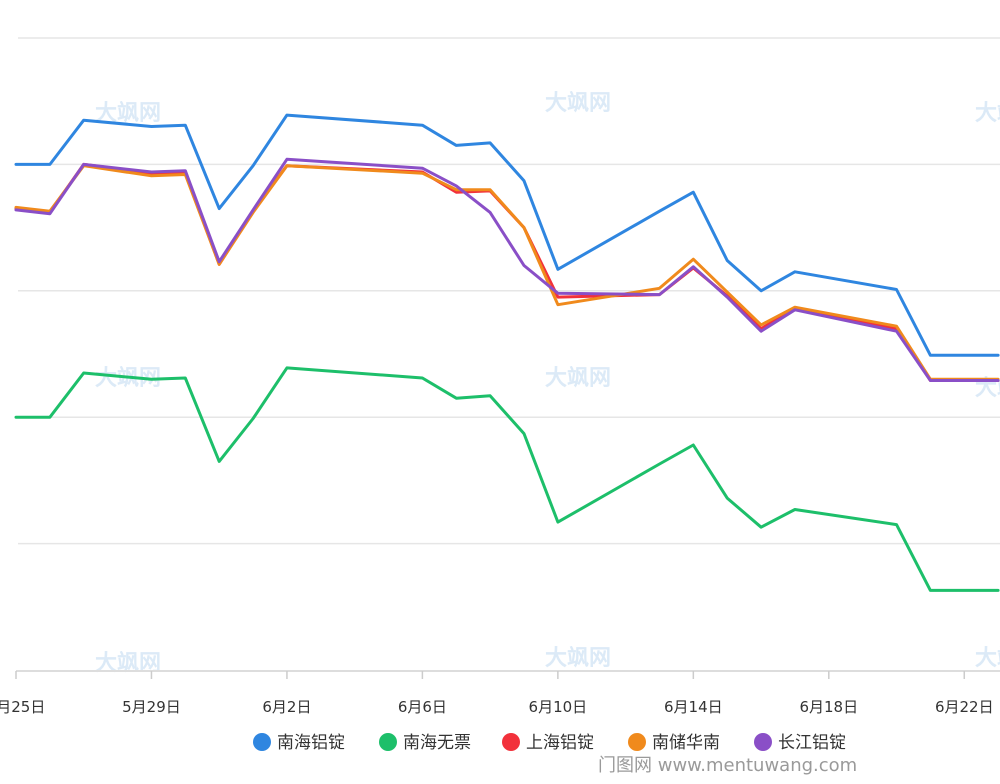 The image size is (1000, 784). What do you see at coordinates (578, 378) in the screenshot?
I see `watermark-logo-4: 大飒网` at bounding box center [578, 378].